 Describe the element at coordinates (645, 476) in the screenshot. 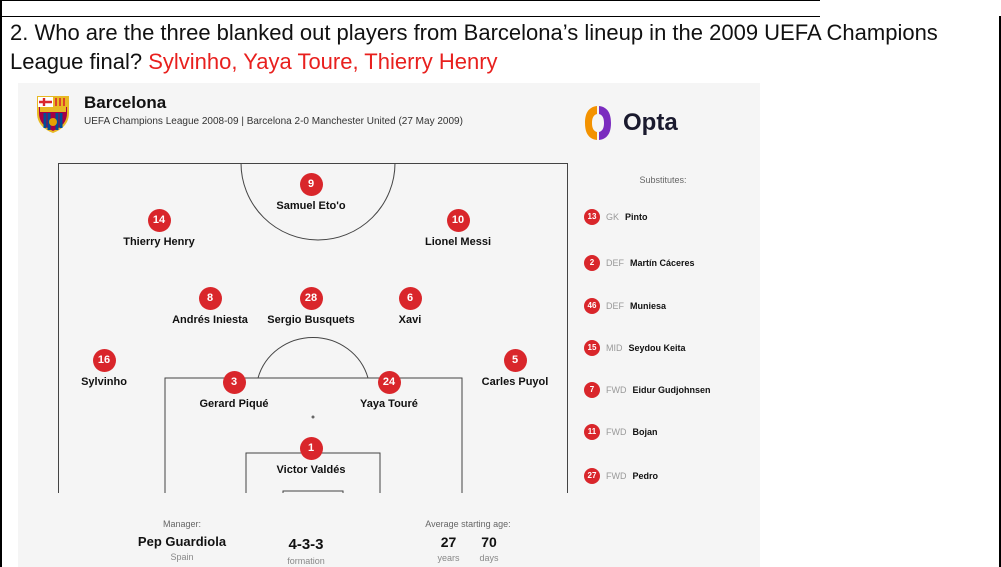

I see `sub-name: Pedro` at that location.